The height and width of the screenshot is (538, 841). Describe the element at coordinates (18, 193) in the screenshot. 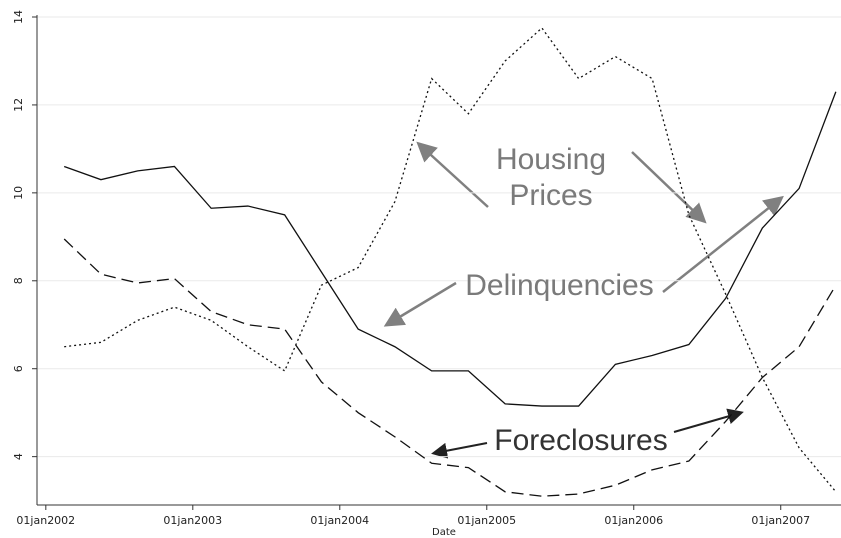

I see `y-tick-label: 10` at that location.